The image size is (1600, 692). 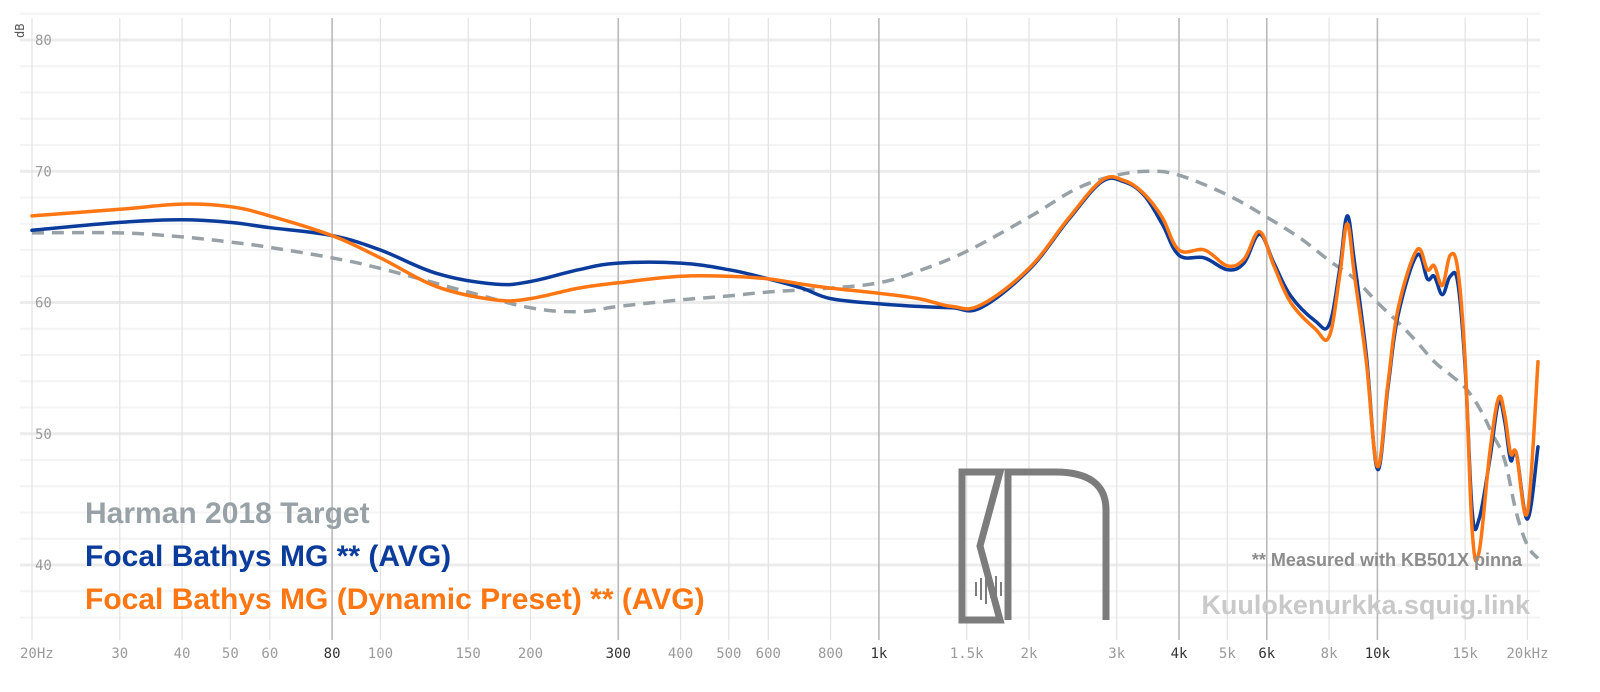 I want to click on x-tick-label: 10k, so click(x=1378, y=654).